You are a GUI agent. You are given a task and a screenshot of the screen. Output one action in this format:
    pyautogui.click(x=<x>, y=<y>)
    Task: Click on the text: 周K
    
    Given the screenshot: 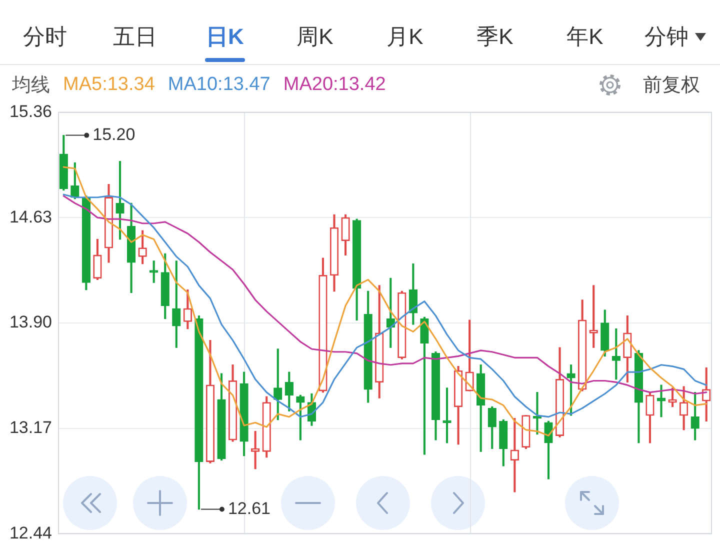 What is the action you would take?
    pyautogui.click(x=315, y=37)
    